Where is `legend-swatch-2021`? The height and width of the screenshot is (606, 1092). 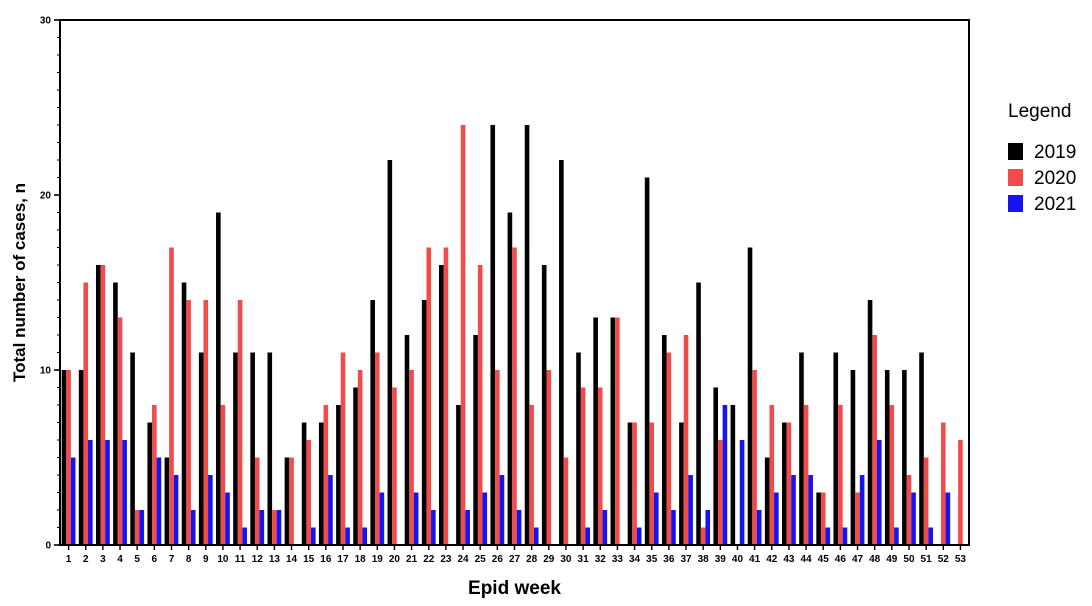 legend-swatch-2021 is located at coordinates (1015, 203).